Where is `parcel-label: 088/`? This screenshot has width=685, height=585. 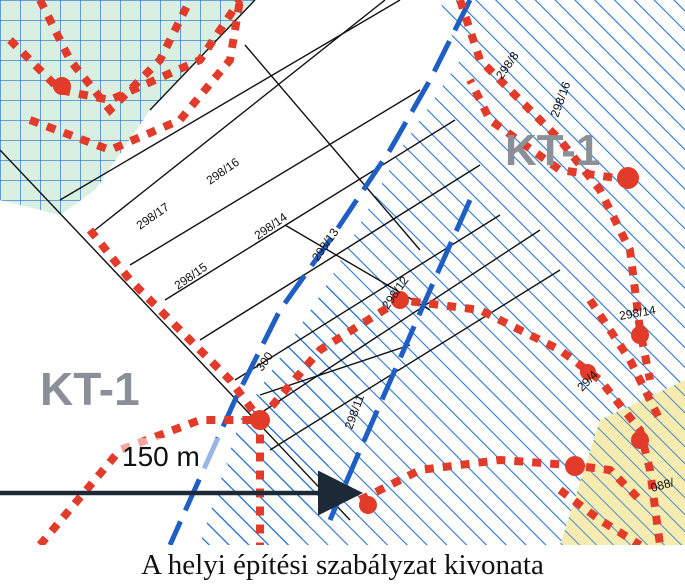 parcel-label: 088/ is located at coordinates (662, 485).